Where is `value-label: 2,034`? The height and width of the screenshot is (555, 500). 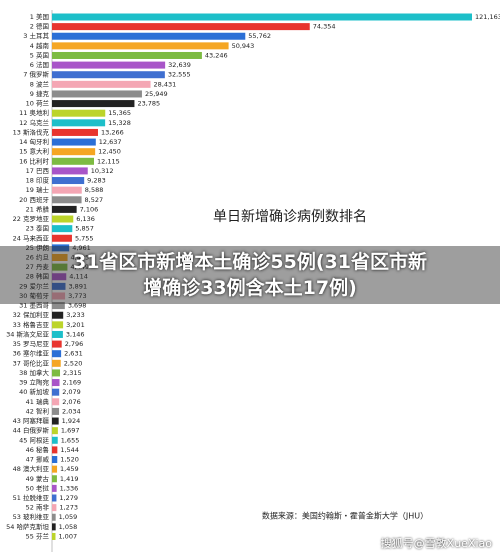
value-label: 2,034 is located at coordinates (71, 411).